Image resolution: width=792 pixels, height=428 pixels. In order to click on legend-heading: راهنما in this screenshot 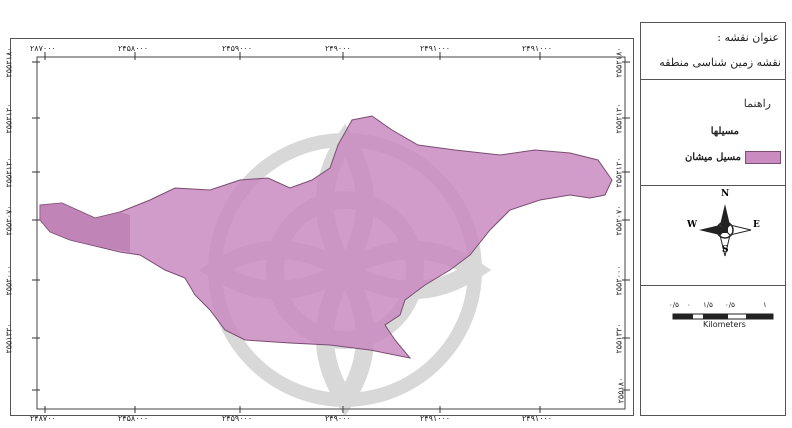, I will do `click(757, 103)`.